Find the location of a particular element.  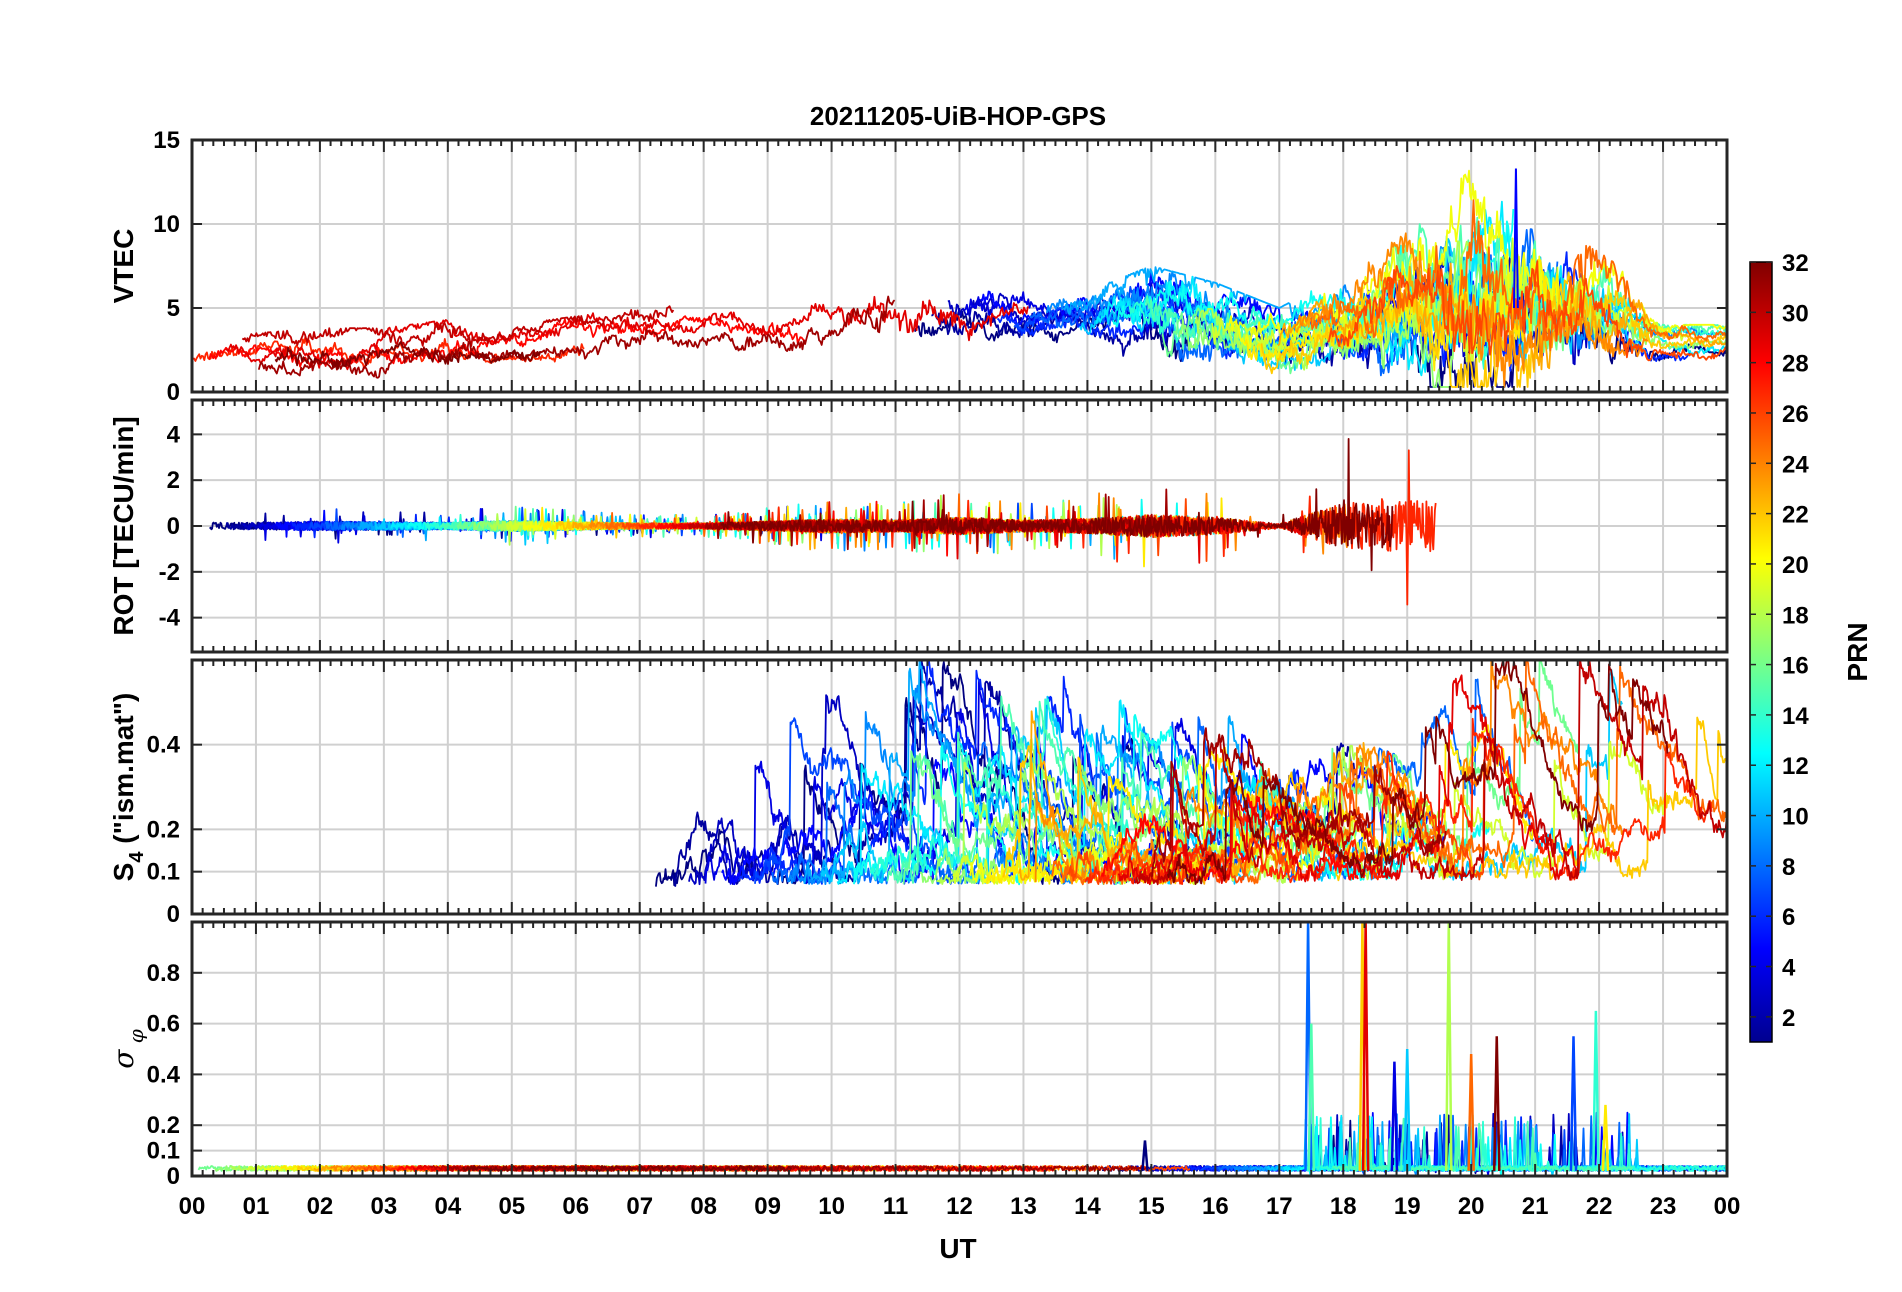

x-tick-label: 05 is located at coordinates (511, 1206).